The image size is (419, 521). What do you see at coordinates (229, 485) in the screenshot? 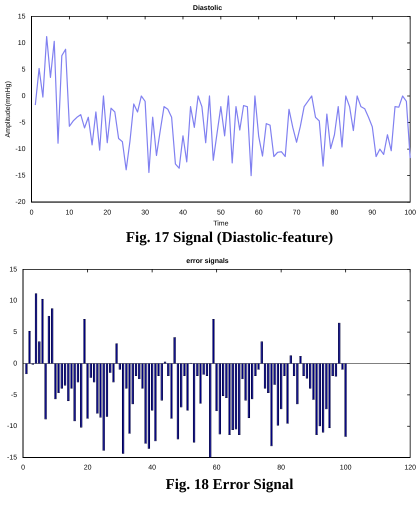
I see `caption: Fig. 18 Error Signal` at bounding box center [229, 485].